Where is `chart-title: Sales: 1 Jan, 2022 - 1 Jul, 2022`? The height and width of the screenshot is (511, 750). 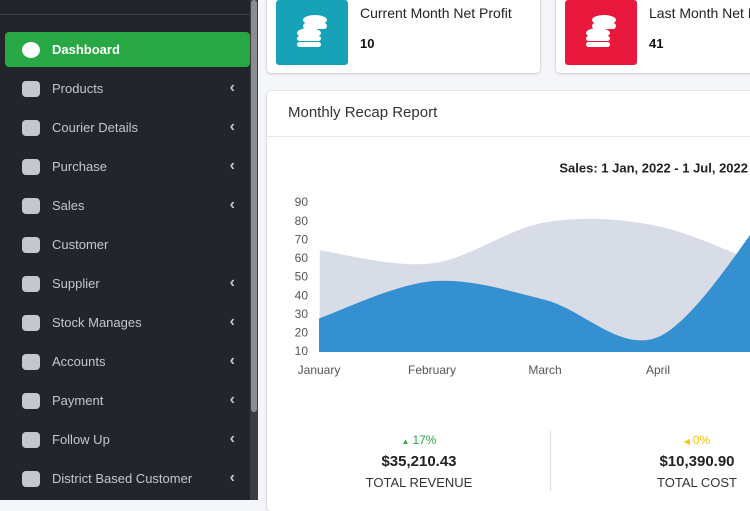
chart-title: Sales: 1 Jan, 2022 - 1 Jul, 2022 is located at coordinates (653, 167).